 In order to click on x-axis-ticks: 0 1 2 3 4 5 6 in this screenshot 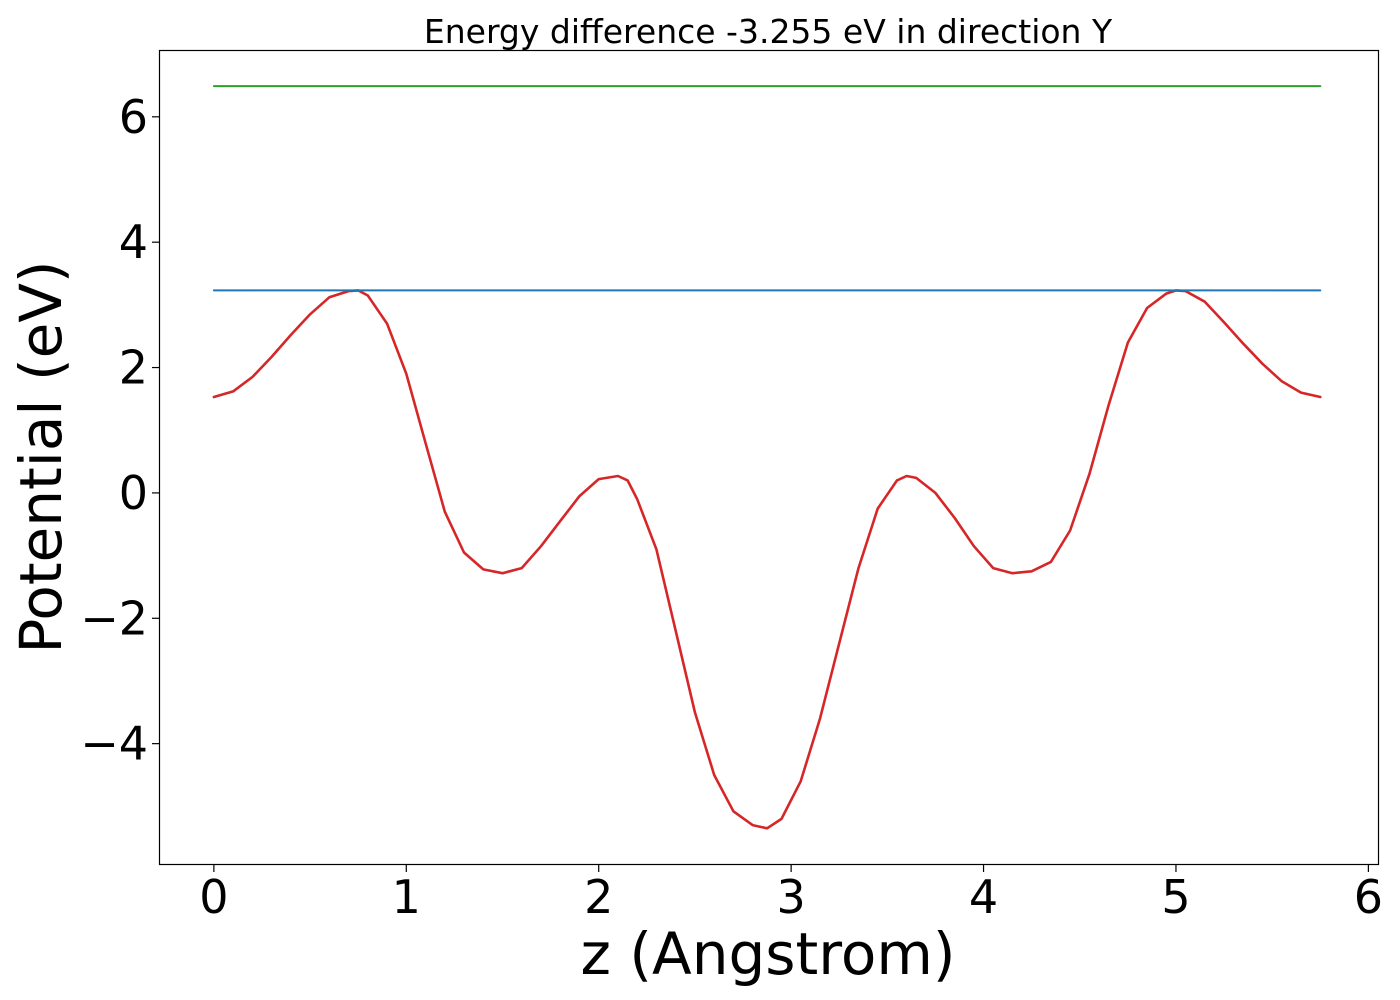, I will do `click(791, 894)`.